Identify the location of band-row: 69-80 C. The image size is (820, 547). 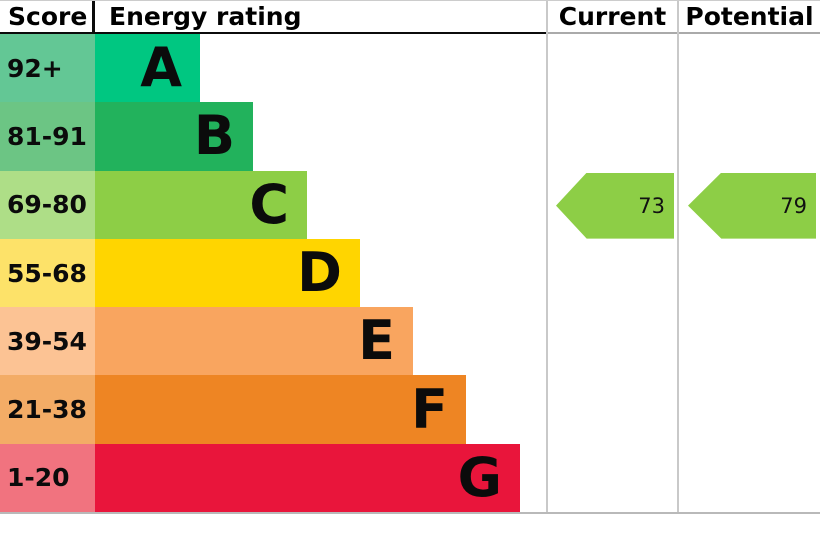
(273, 204).